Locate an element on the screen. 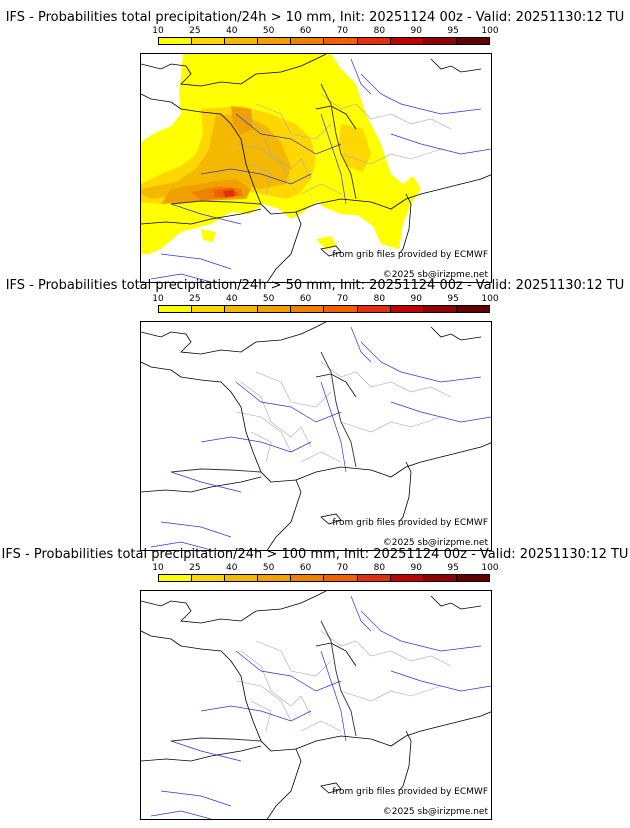  precipitation-probability-field is located at coordinates (281, 154).